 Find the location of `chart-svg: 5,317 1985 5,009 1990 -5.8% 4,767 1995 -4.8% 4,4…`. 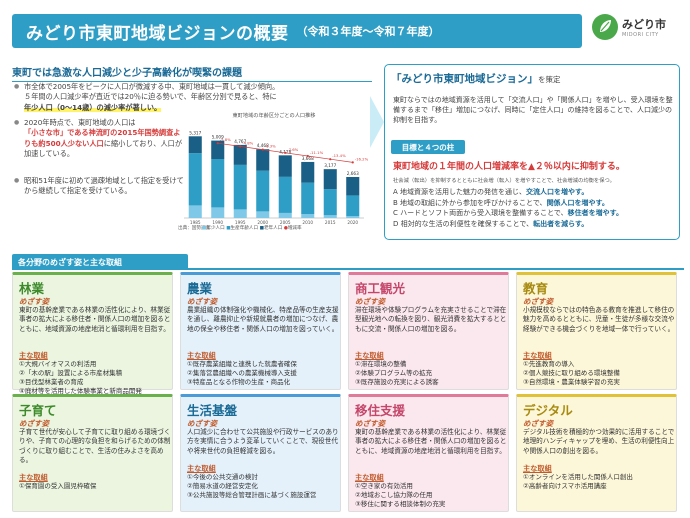

chart-svg: 5,317 1985 5,009 1990 -5.8% 4,767 1995 -4.8% 4,4… is located at coordinates (276, 177).